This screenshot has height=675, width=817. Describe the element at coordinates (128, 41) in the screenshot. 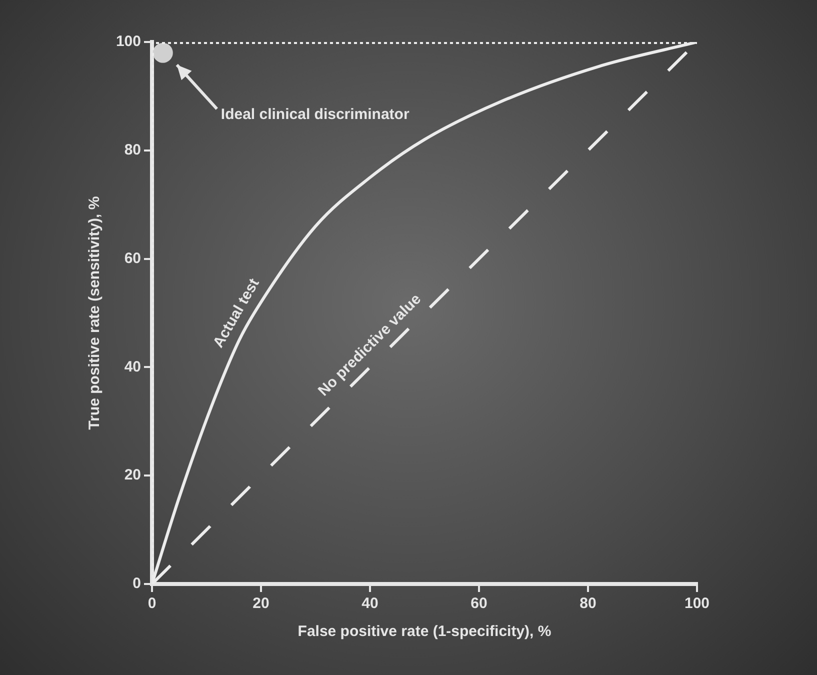

I see `y-tick-label: 100` at that location.